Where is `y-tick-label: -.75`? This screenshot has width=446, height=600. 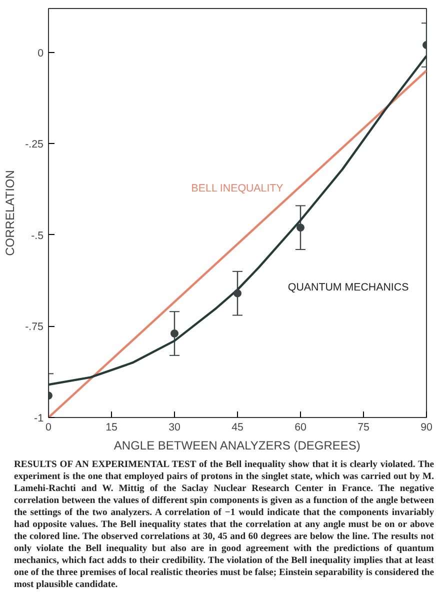
y-tick-label: -.75 is located at coordinates (34, 327).